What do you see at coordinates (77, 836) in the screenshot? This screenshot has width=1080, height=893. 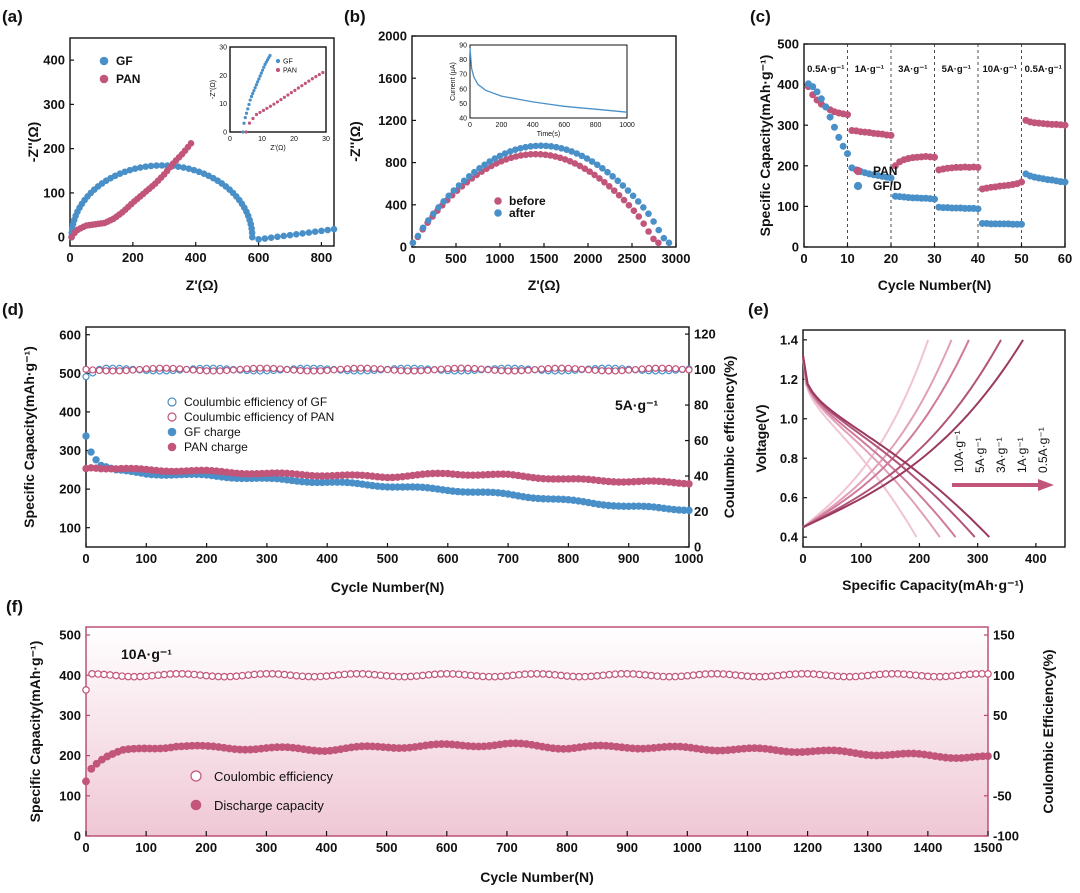 I see `y-tick-label: 0` at bounding box center [77, 836].